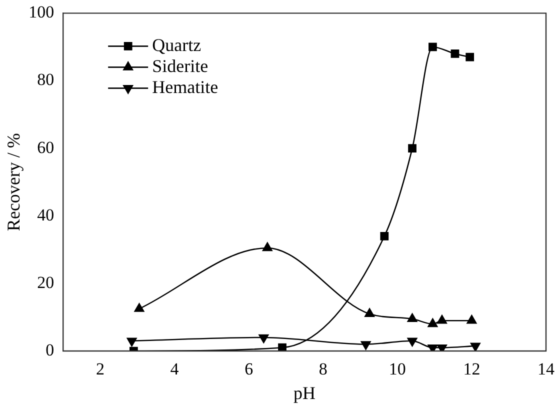 The width and height of the screenshot is (558, 405). What do you see at coordinates (305, 392) in the screenshot?
I see `x-axis-title: pH` at bounding box center [305, 392].